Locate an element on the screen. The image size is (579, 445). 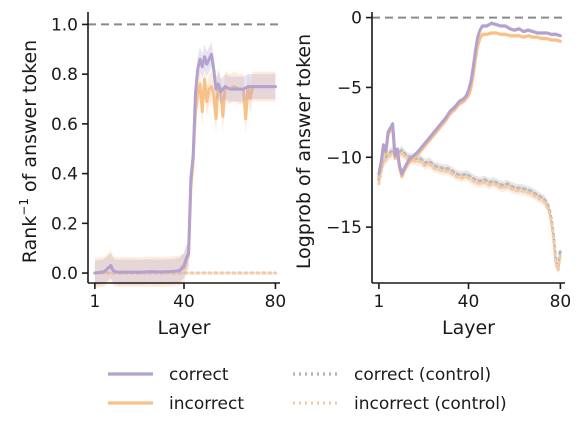
y-axis-label: Logprob of answer token is located at coordinates (304, 151).